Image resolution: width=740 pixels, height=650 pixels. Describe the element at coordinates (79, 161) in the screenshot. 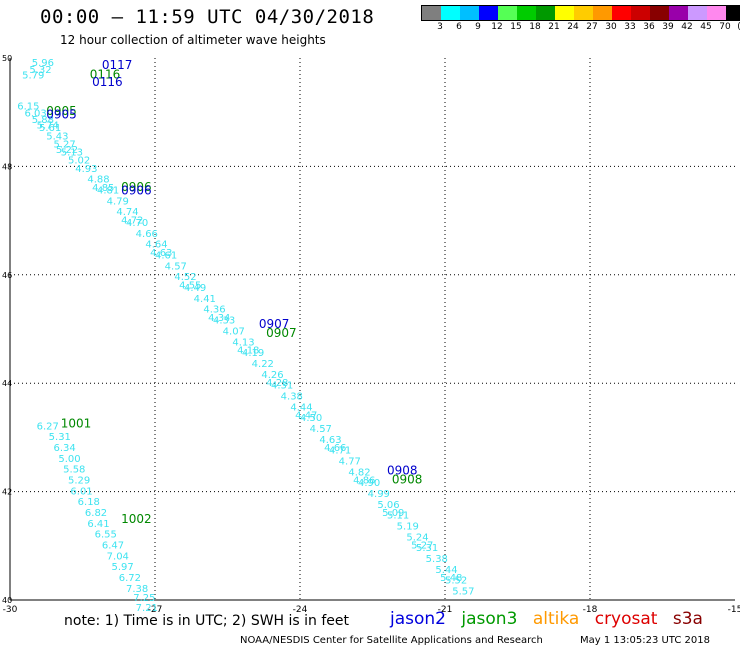

I see `wave-height-point: 5.02` at that location.